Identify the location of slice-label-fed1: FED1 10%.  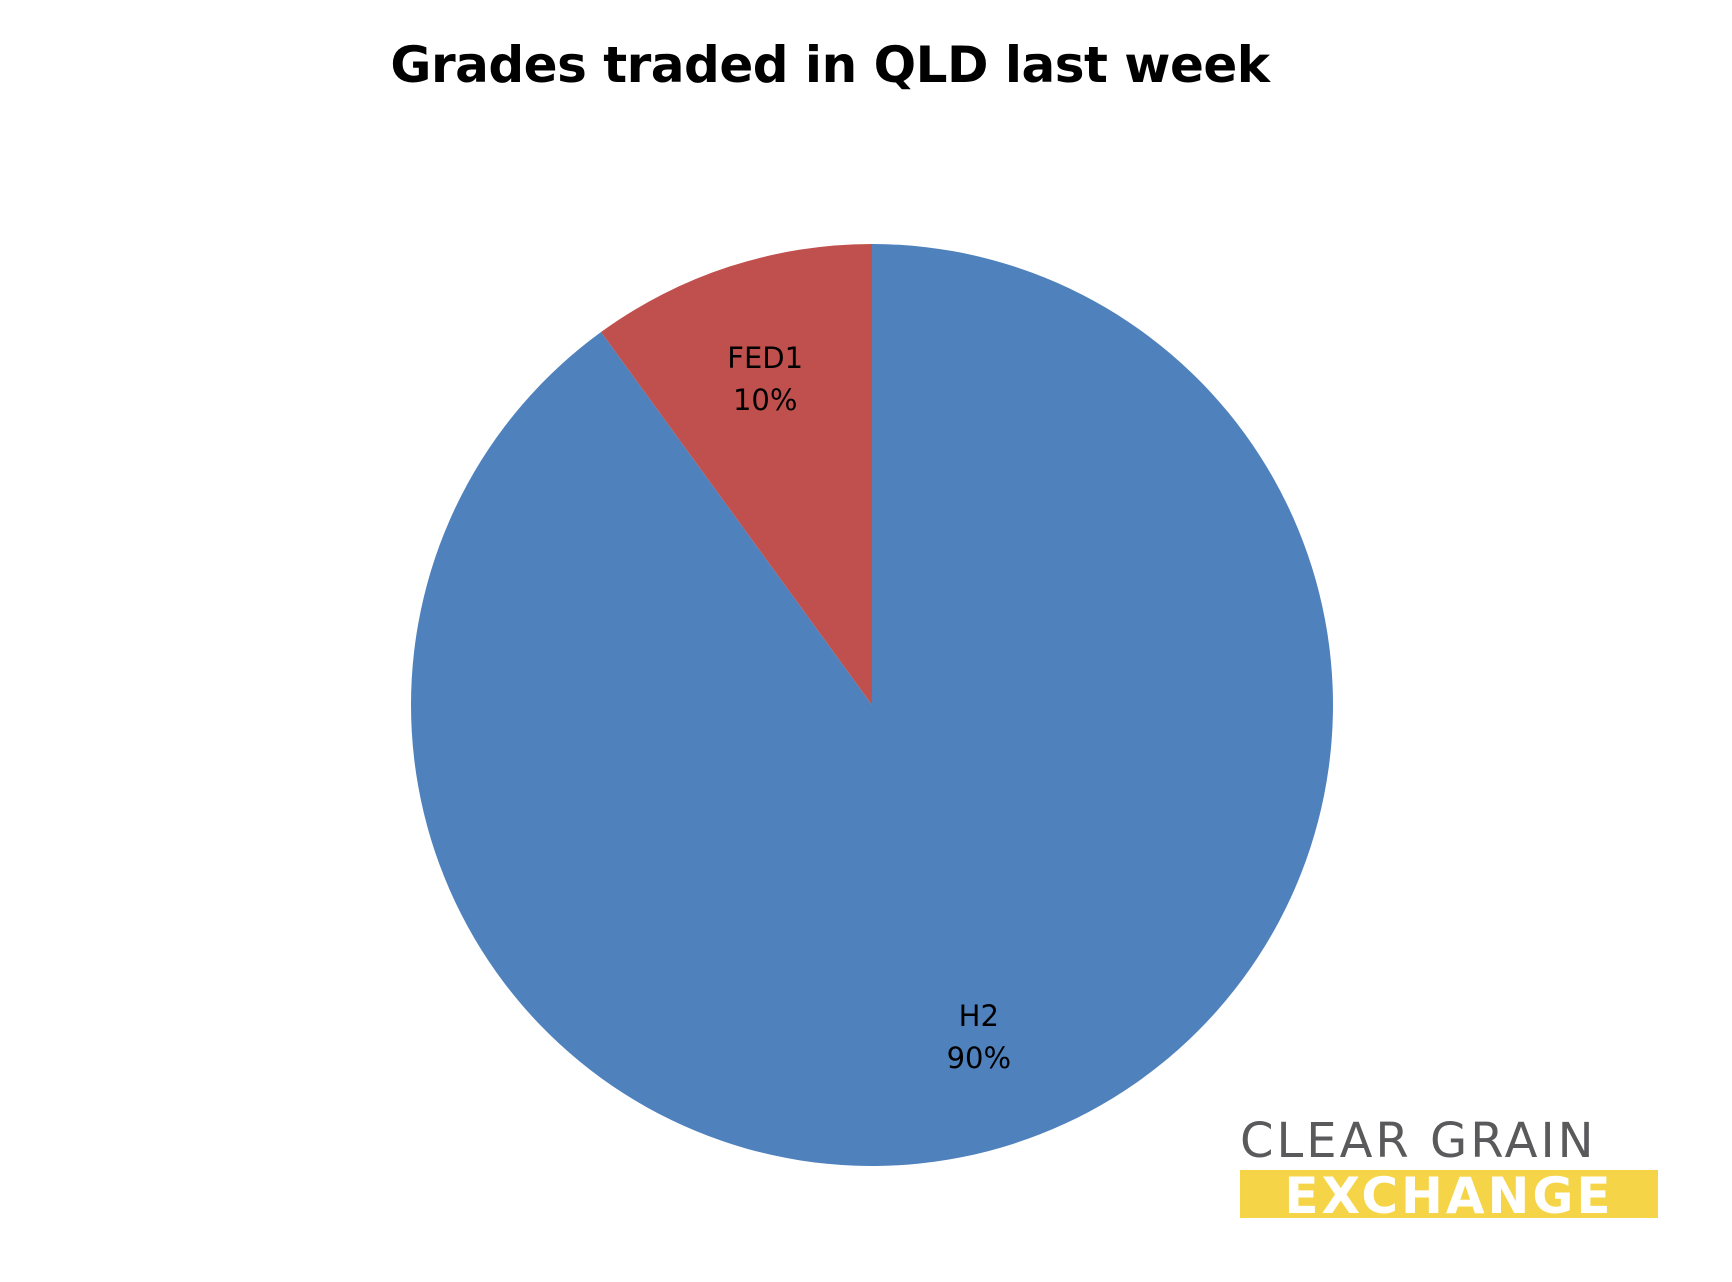
(765, 379).